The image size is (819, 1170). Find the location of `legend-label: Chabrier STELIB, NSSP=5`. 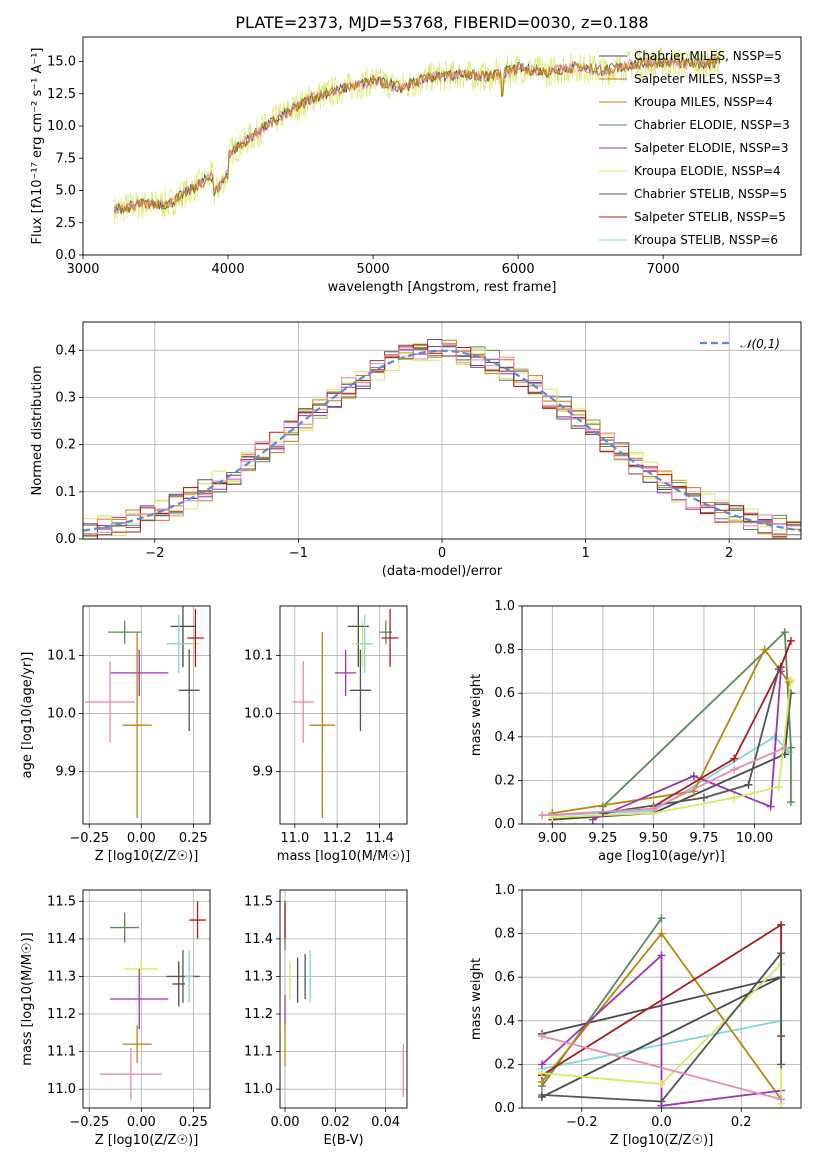

legend-label: Chabrier STELIB, NSSP=5 is located at coordinates (710, 194).